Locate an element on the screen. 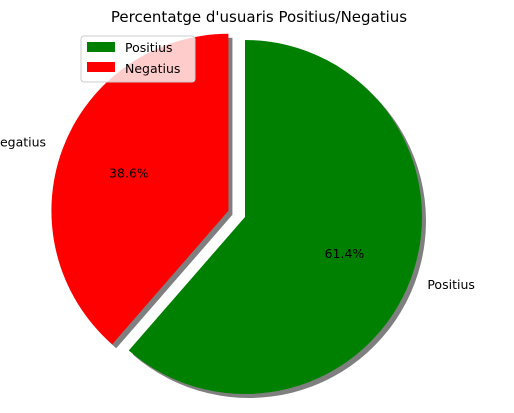 The height and width of the screenshot is (413, 514). slice-label-negatius: Negatius is located at coordinates (23, 142).